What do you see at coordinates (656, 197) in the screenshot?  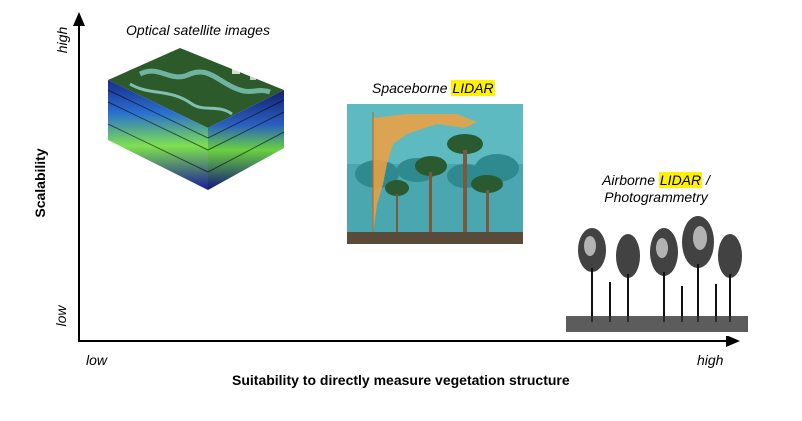 I see `airborne-caption-line2: Photogrammetry` at bounding box center [656, 197].